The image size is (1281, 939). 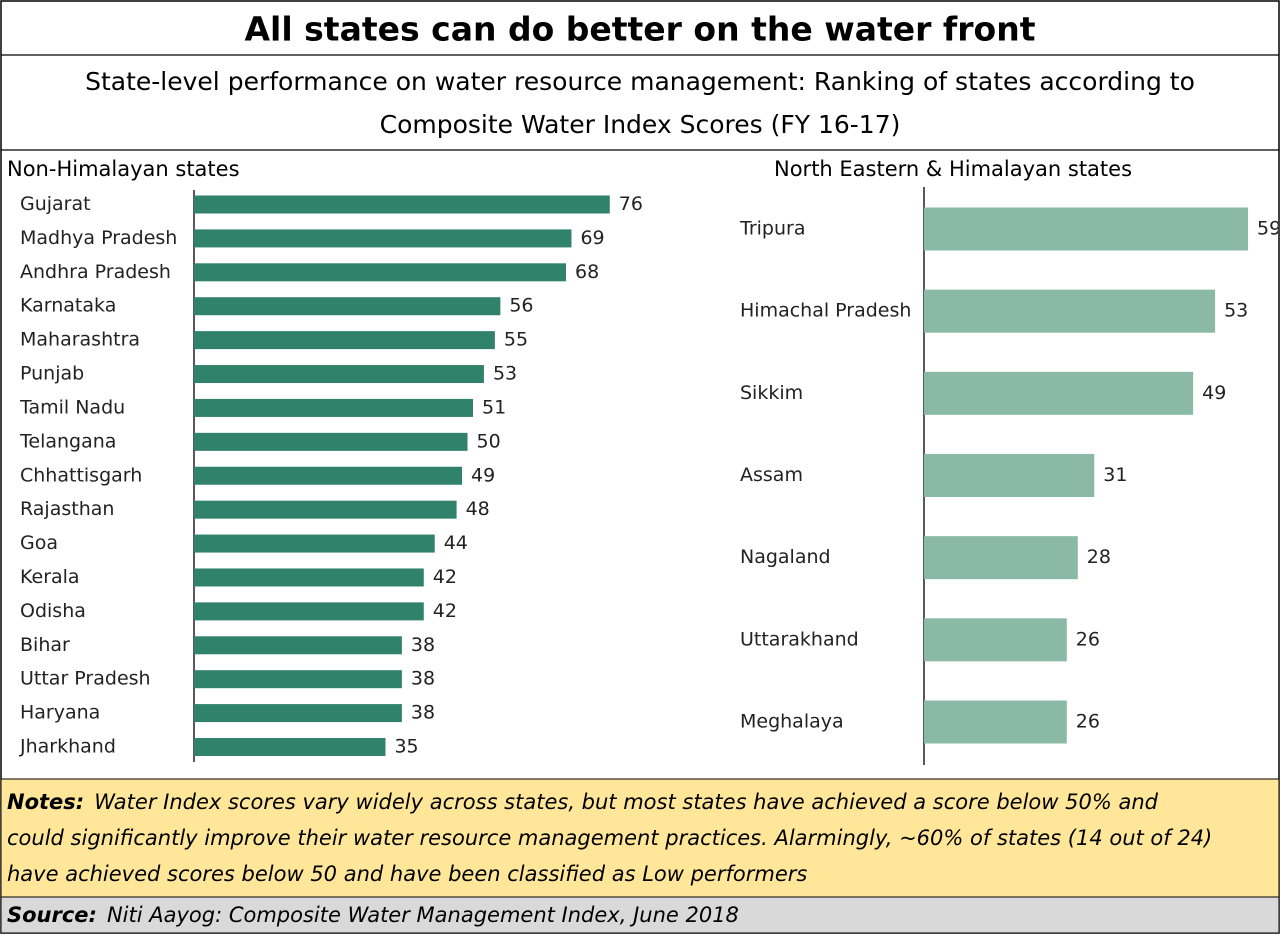 I want to click on value-label: 28, so click(x=1099, y=557).